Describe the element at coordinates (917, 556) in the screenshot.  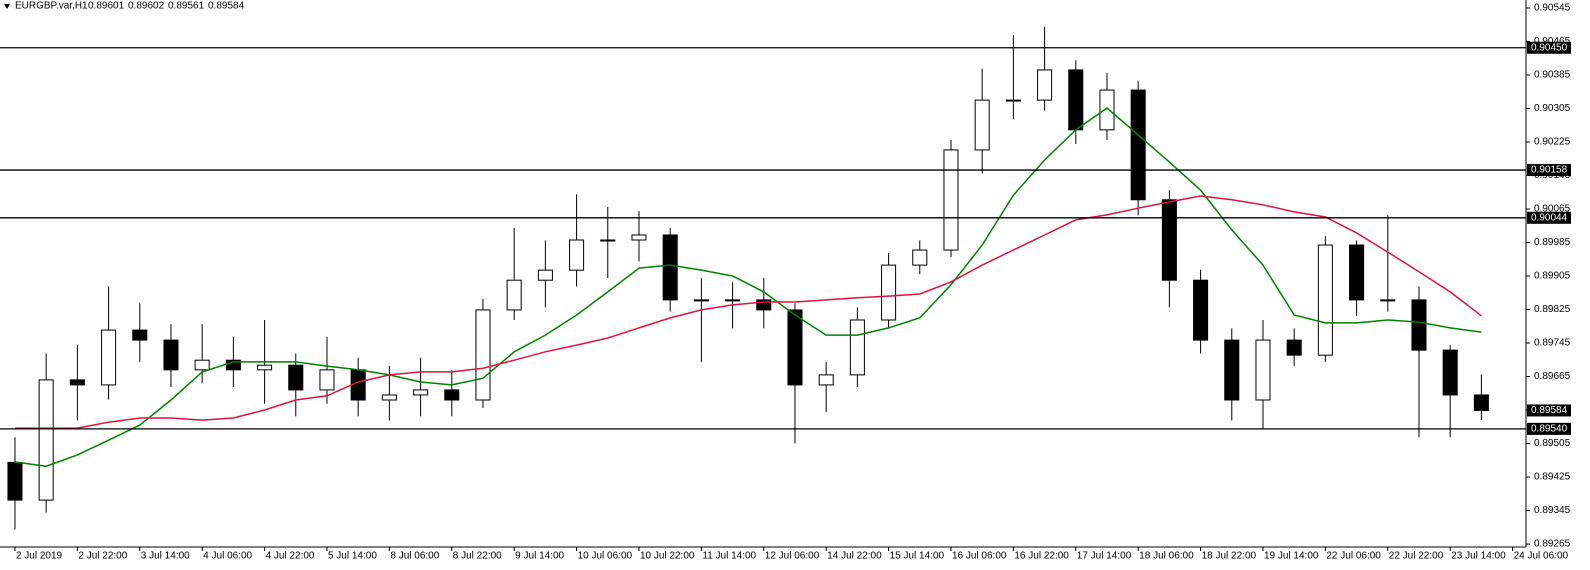
I see `x-tick-label: 15 Jul 14:00` at that location.